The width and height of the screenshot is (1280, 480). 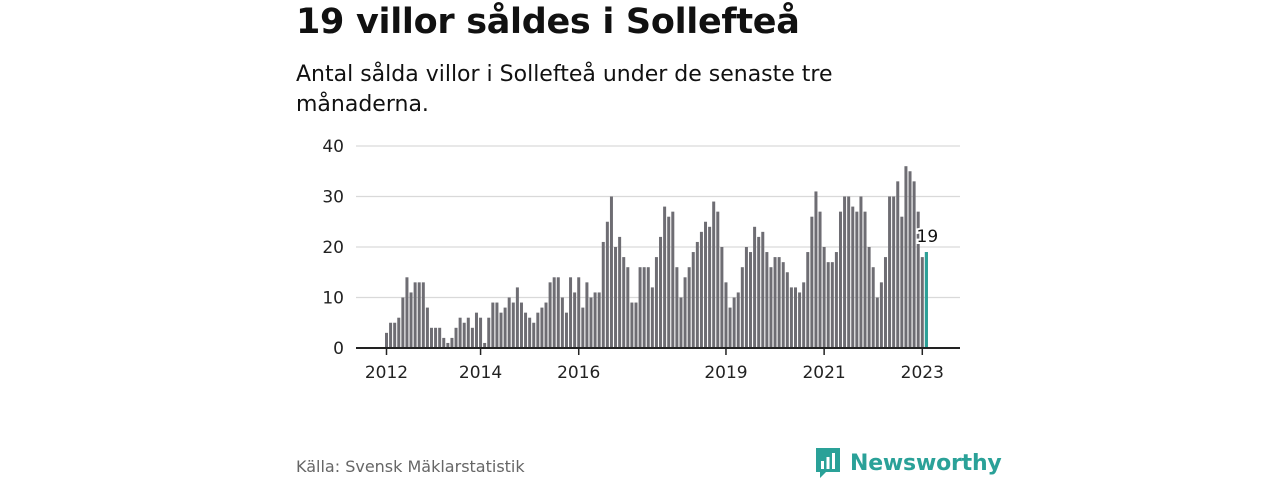 What do you see at coordinates (823, 373) in the screenshot?
I see `x-tick-label: 2021` at bounding box center [823, 373].